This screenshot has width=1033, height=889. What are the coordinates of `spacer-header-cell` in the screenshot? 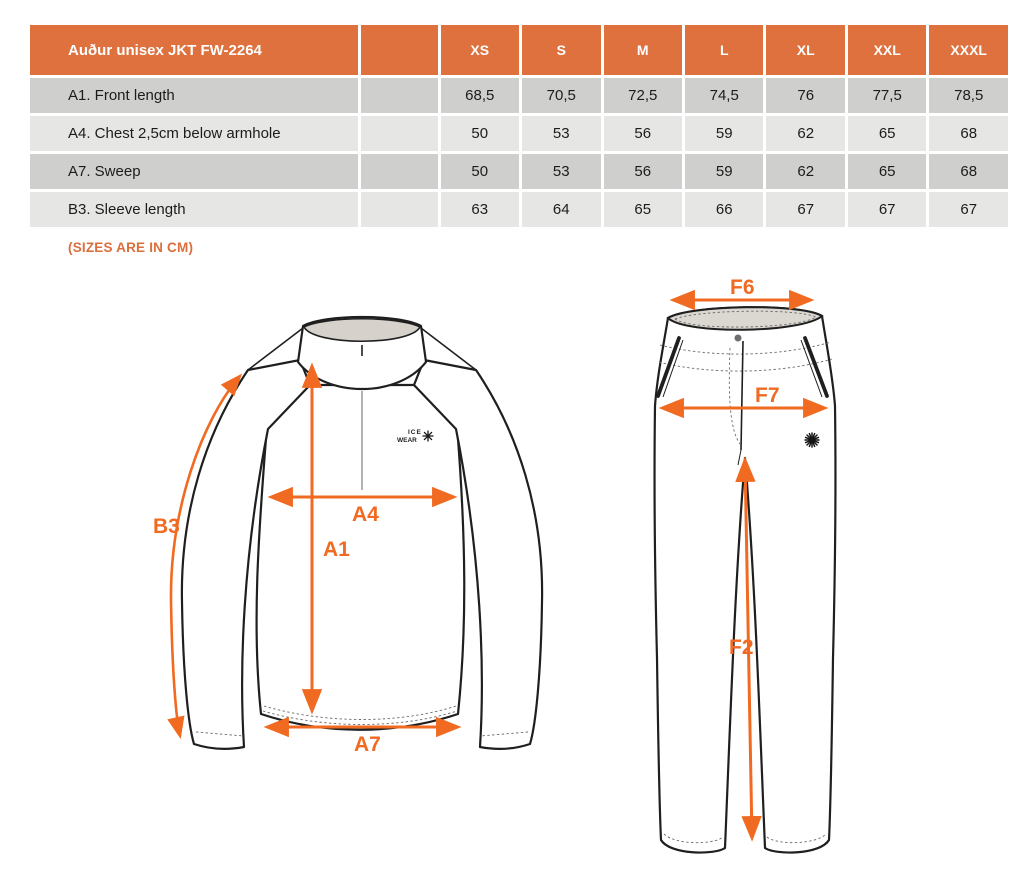 It's located at (399, 50).